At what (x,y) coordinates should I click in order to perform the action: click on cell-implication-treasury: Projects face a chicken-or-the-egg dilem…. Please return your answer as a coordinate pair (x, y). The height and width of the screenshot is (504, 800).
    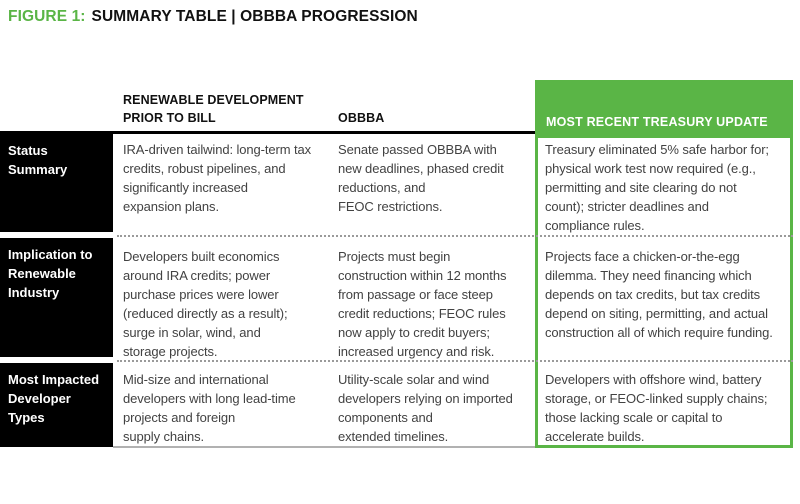
    Looking at the image, I should click on (659, 294).